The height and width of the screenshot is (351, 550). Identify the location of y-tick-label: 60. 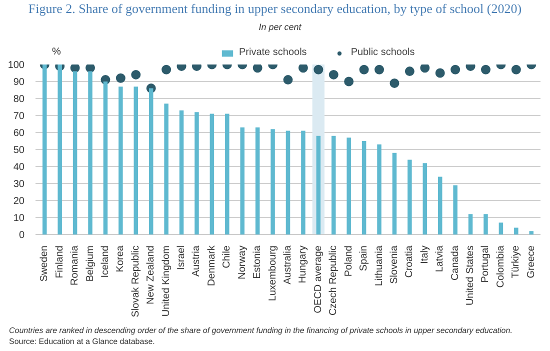
(19, 133).